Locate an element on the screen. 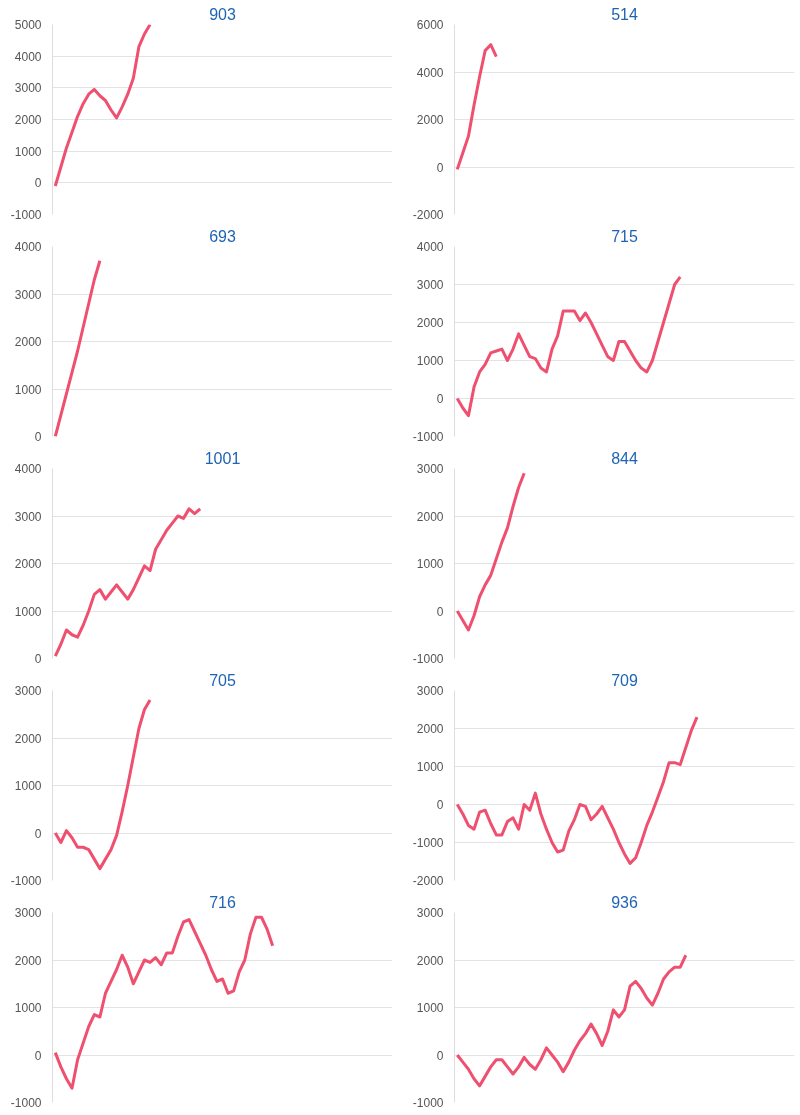 The image size is (800, 1115). chart-title: 716 is located at coordinates (222, 902).